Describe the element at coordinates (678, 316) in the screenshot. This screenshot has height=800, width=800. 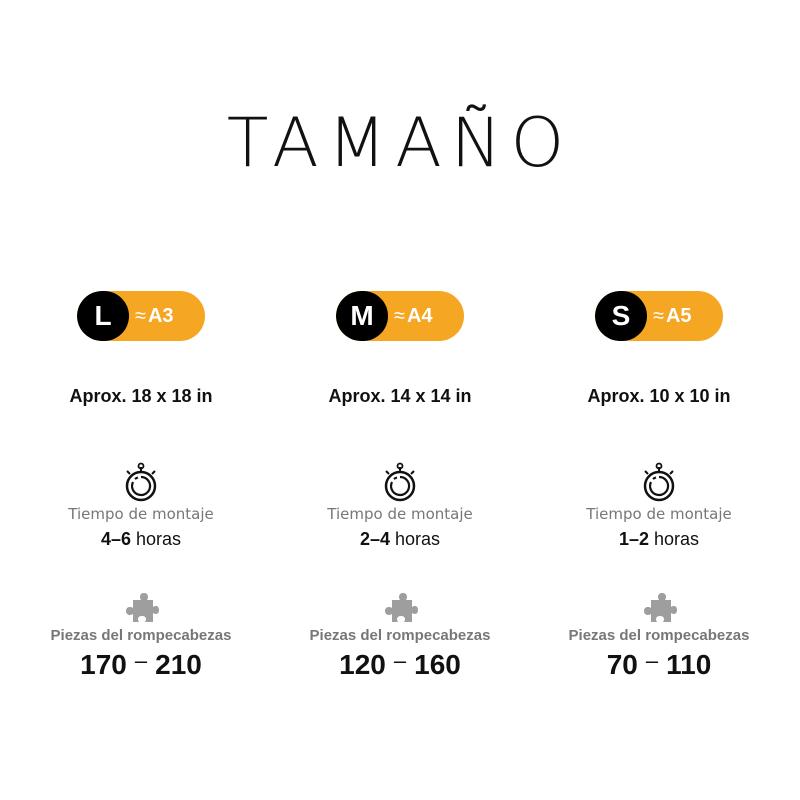
I see `paper-size-label: A5` at that location.